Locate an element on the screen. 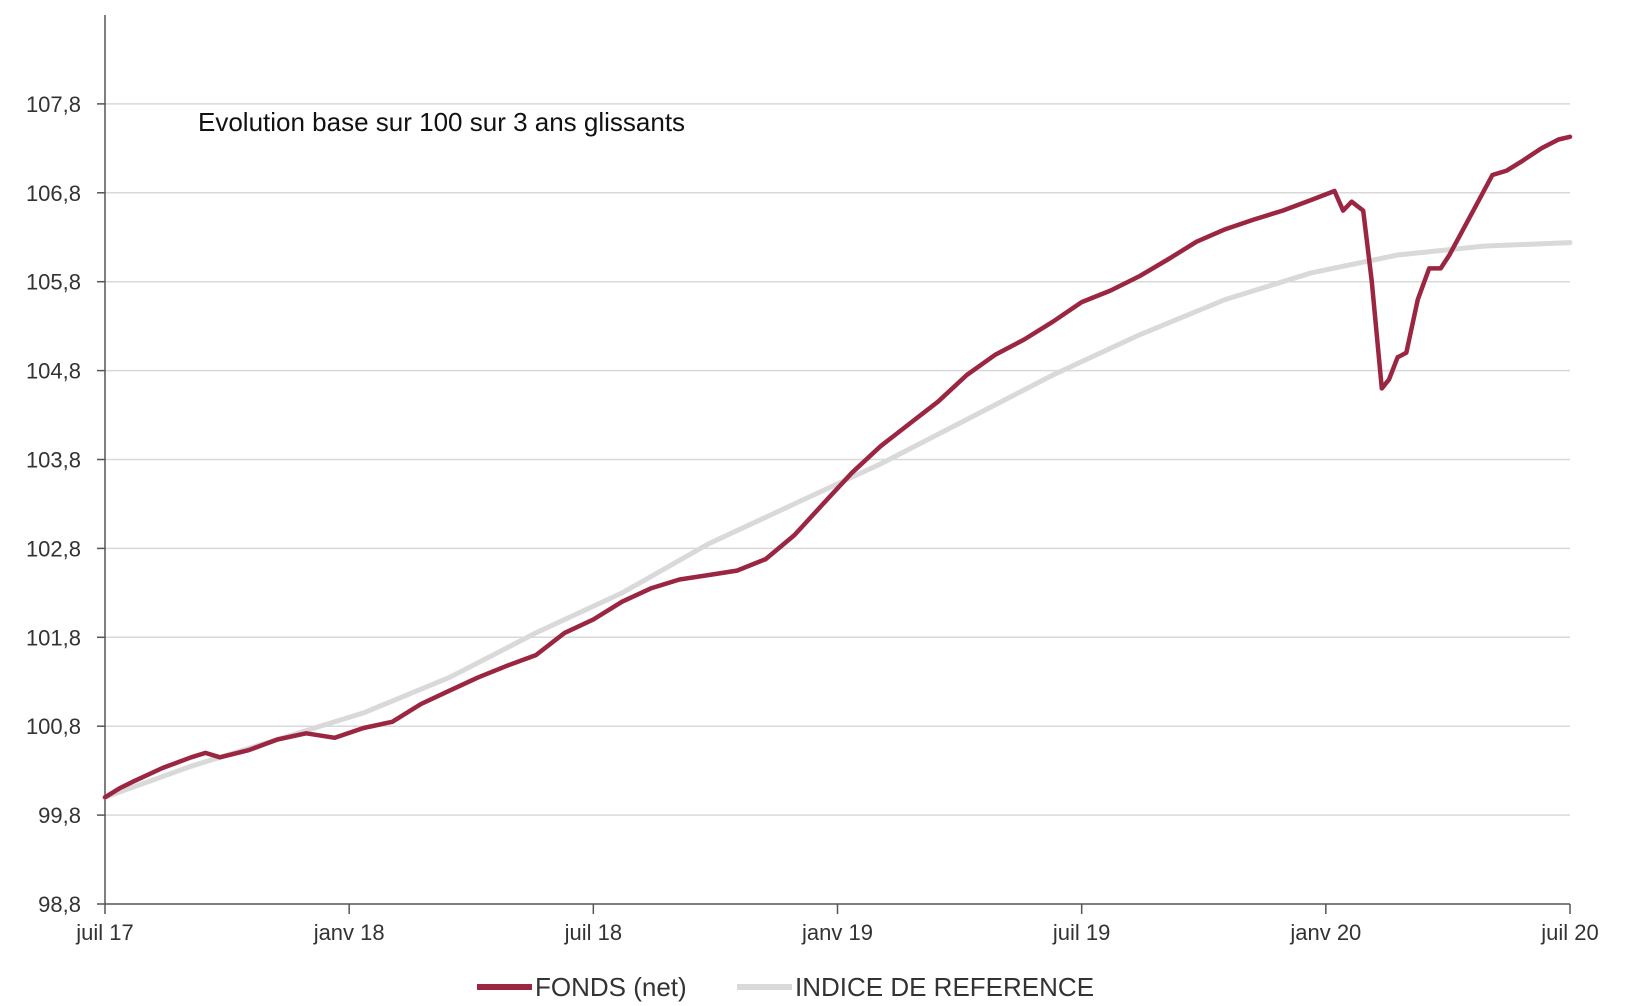 The image size is (1625, 1006). x-tick-label: juil 18 is located at coordinates (593, 932).